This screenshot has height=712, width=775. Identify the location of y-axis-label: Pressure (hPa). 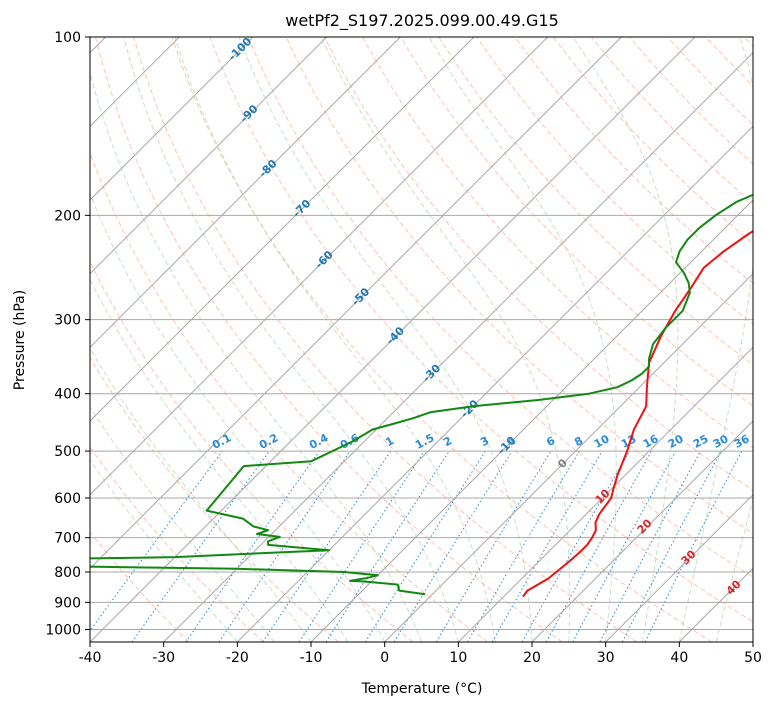
(20, 340).